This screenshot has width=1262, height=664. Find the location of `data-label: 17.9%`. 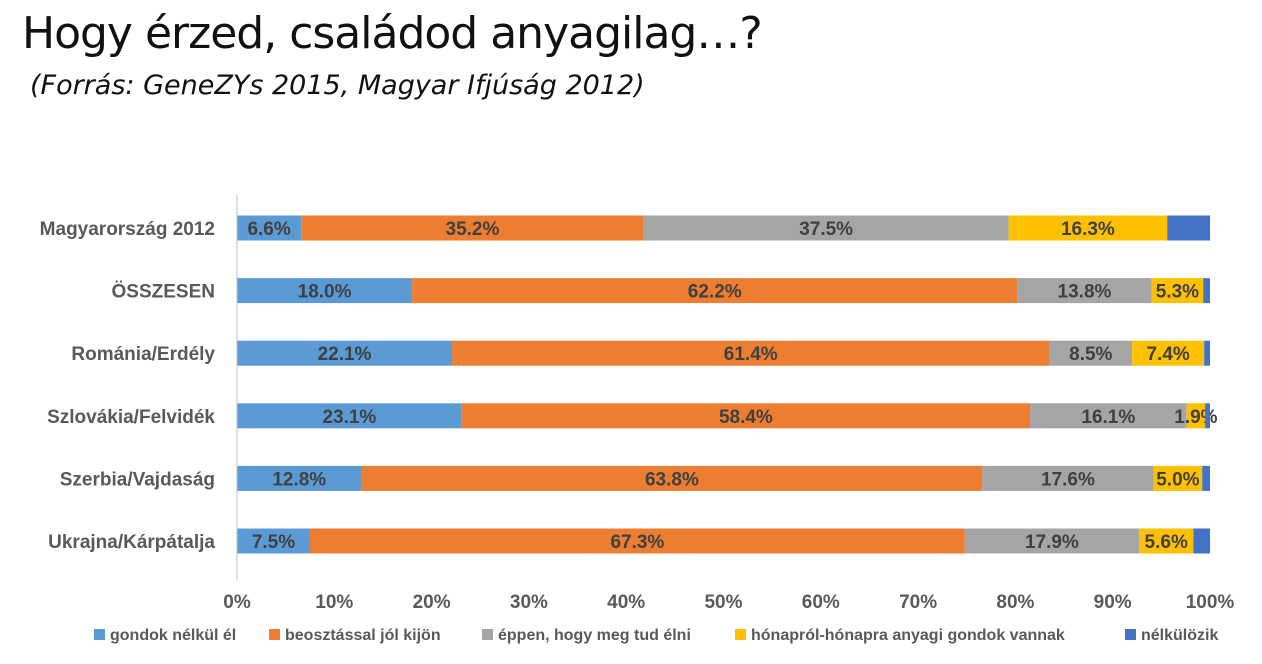

data-label: 17.9% is located at coordinates (1052, 542).